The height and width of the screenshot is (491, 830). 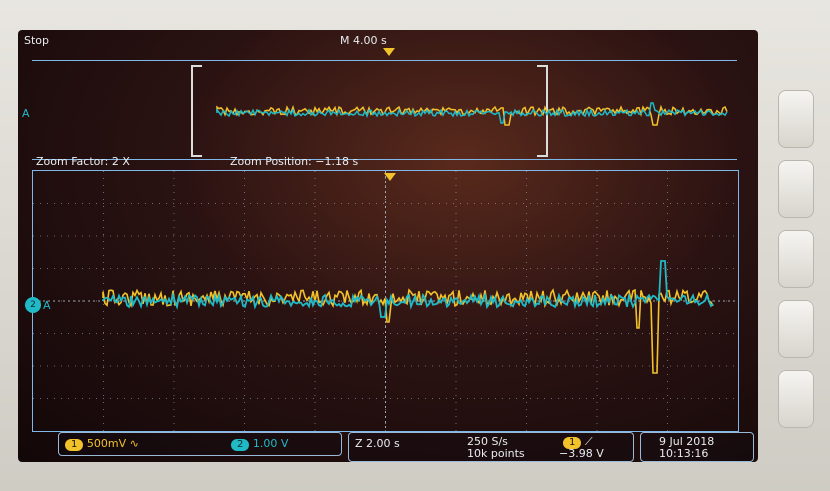 What do you see at coordinates (26, 113) in the screenshot?
I see `overview-channel-label: A` at bounding box center [26, 113].